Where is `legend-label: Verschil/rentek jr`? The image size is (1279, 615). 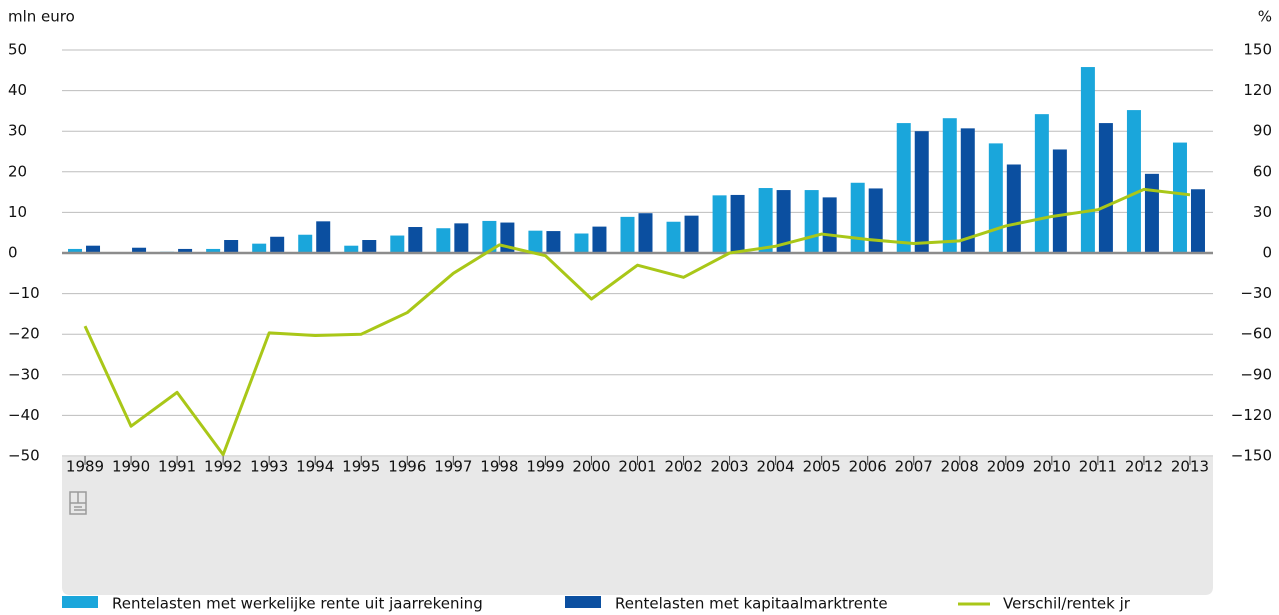 legend-label: Verschil/rentek jr is located at coordinates (1067, 604).